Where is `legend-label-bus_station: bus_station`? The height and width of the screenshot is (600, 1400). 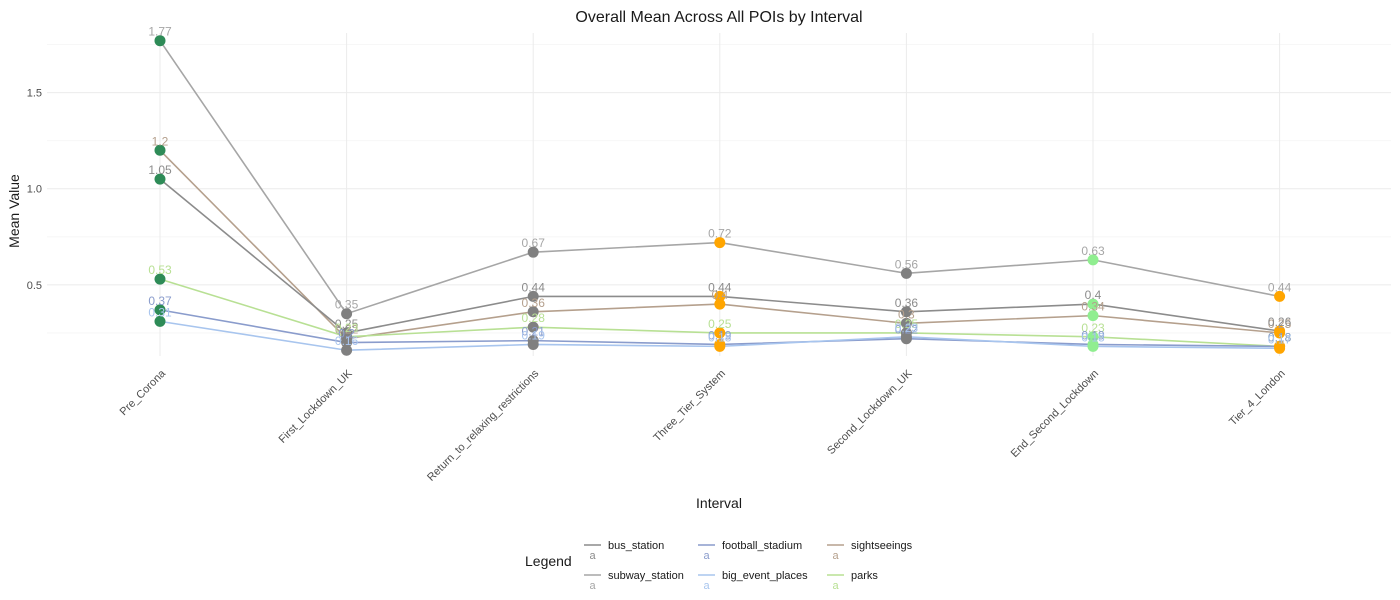 legend-label-bus_station: bus_station is located at coordinates (636, 546).